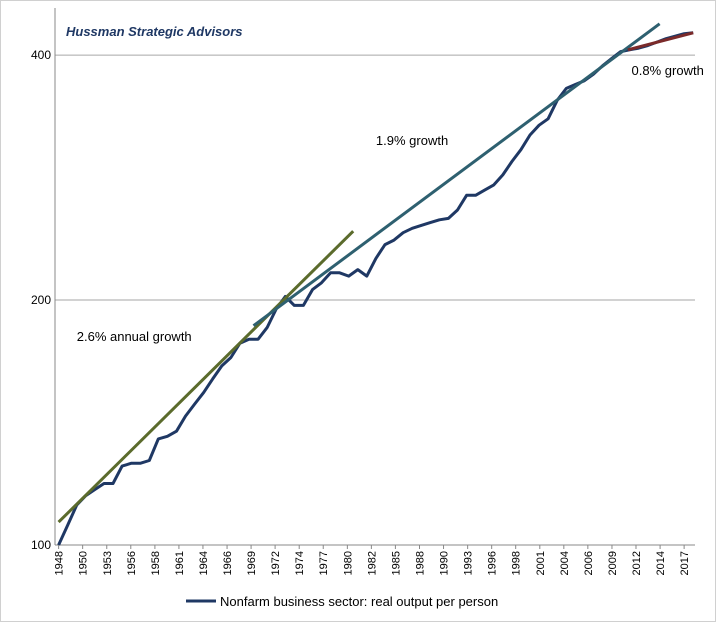 This screenshot has width=716, height=622. Describe the element at coordinates (412, 140) in the screenshot. I see `annotation: 1.9% growth` at that location.